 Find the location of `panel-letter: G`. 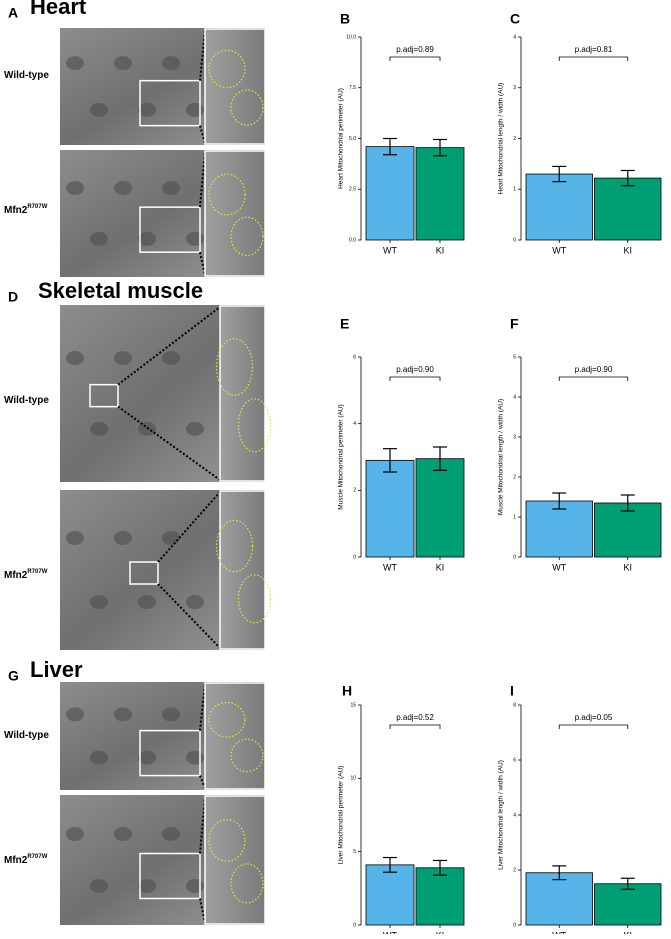

panel-letter: G is located at coordinates (13, 676).